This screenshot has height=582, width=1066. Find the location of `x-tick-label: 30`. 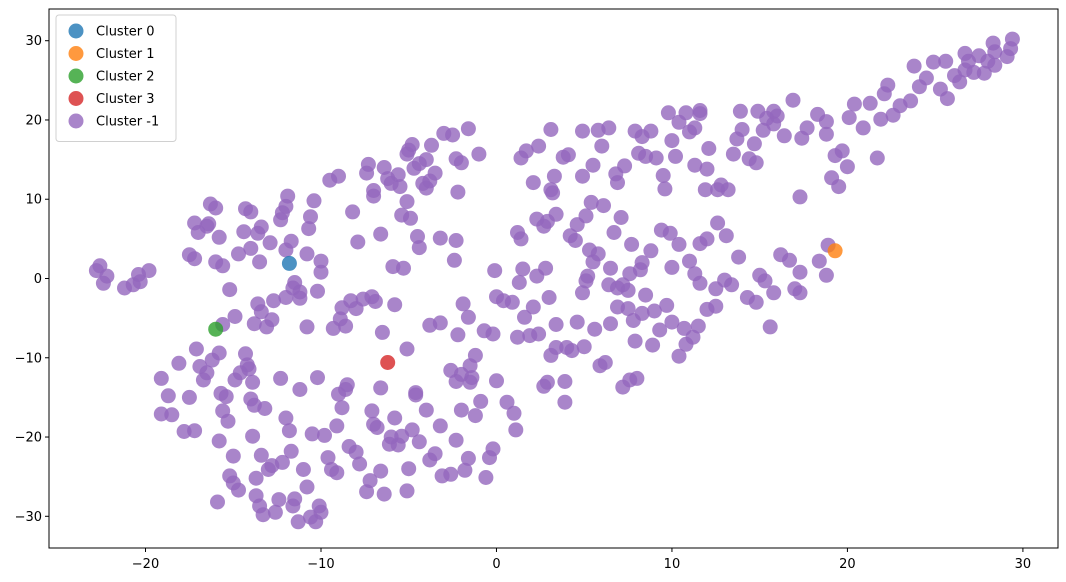

x-tick-label: 30 is located at coordinates (1023, 564).